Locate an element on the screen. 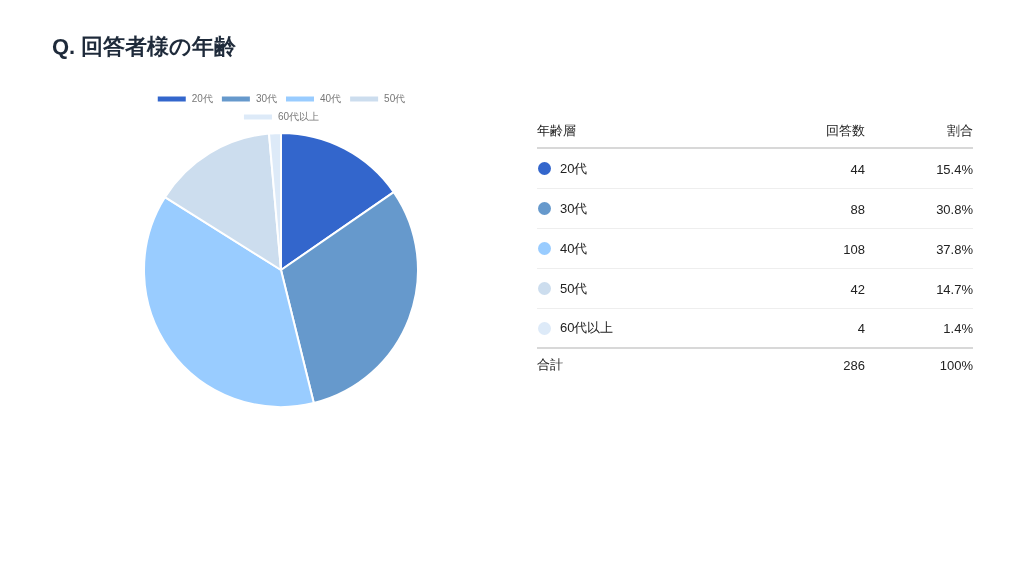  category-label: 20代 is located at coordinates (574, 168).